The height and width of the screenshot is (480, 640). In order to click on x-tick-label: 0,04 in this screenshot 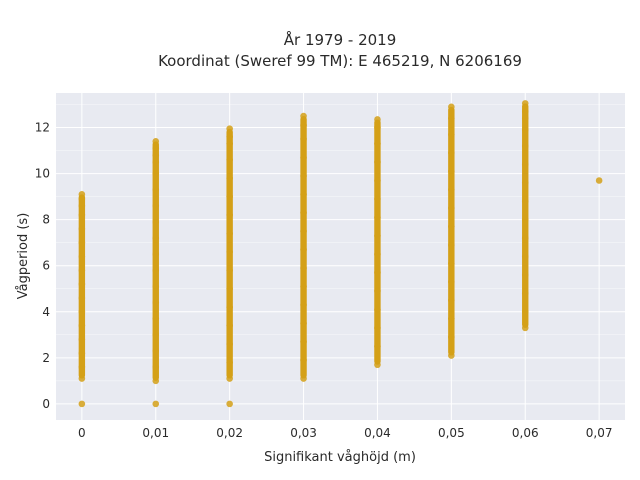, I will do `click(377, 433)`.